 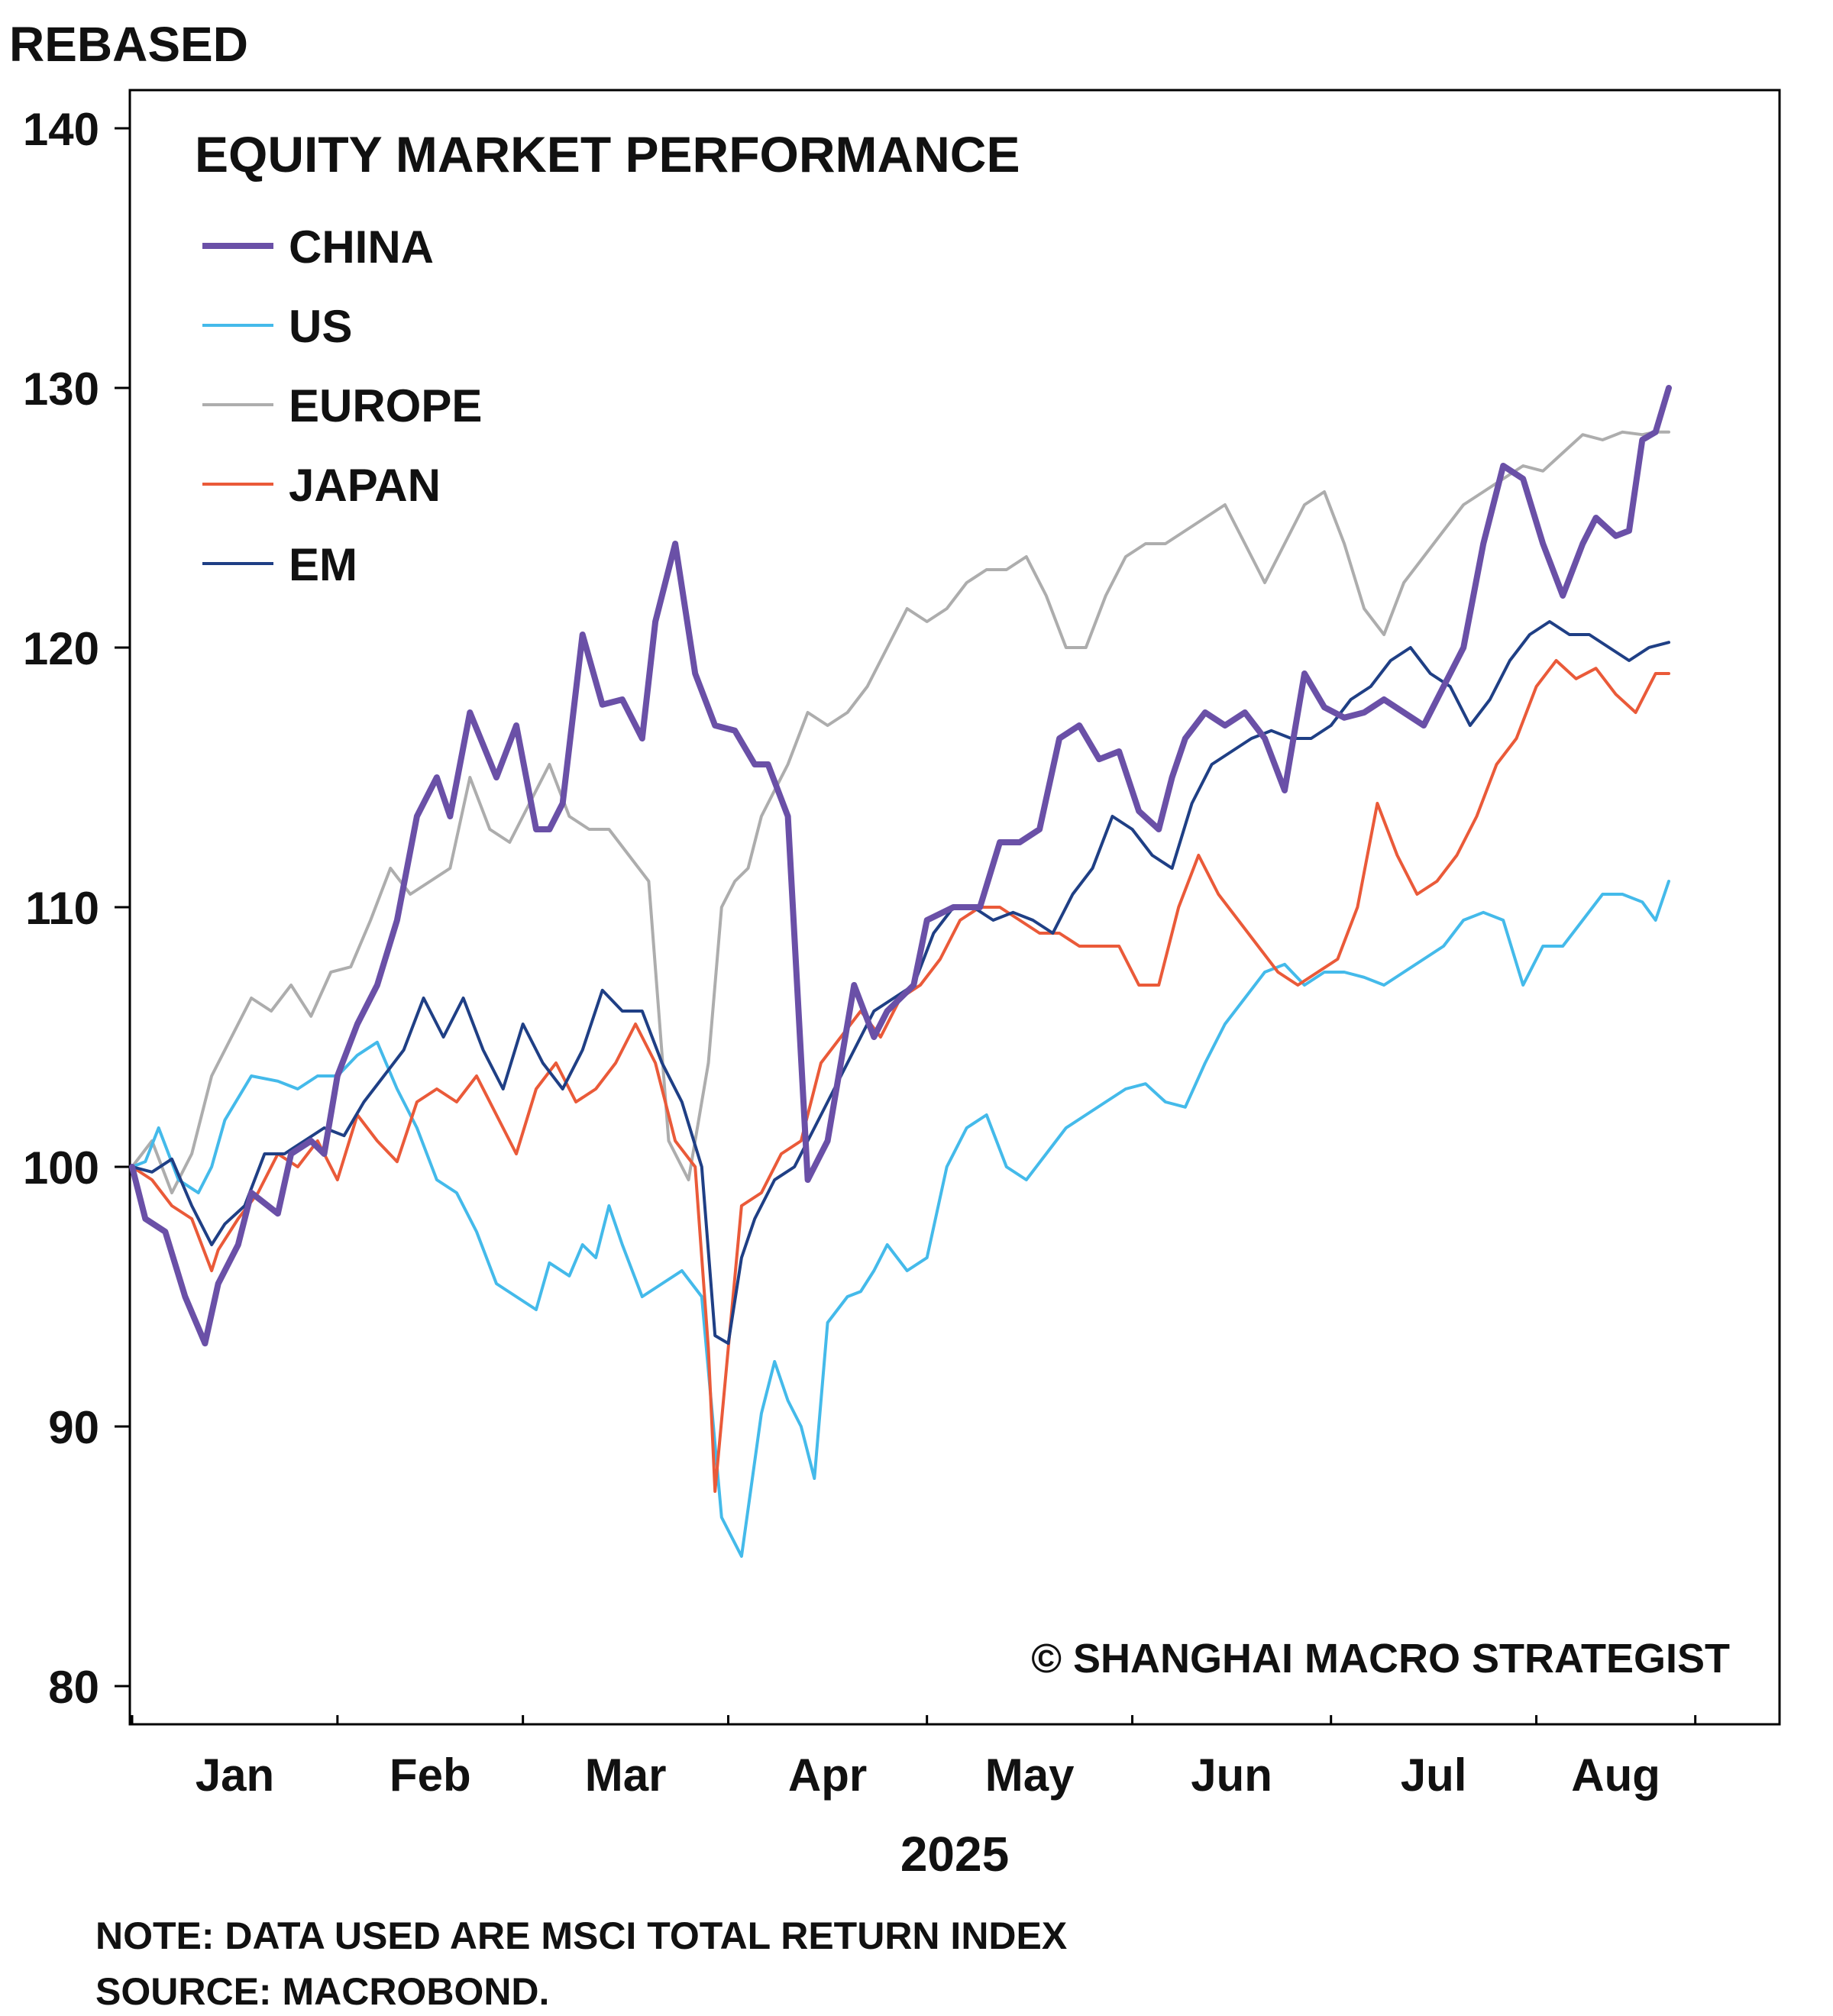 I want to click on y-tick-label: 100, so click(x=61, y=1168).